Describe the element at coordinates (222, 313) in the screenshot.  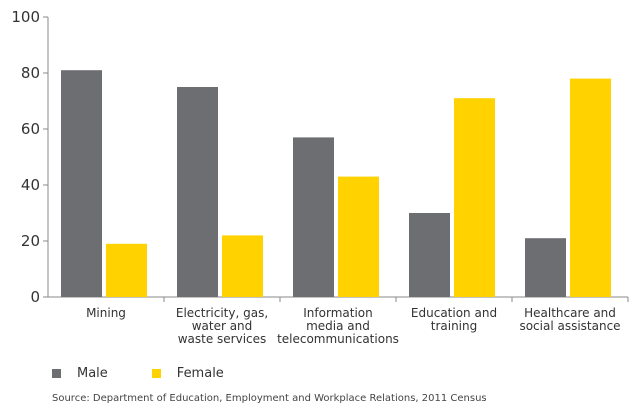
I see `x-category-label: Electricity, gas,` at that location.